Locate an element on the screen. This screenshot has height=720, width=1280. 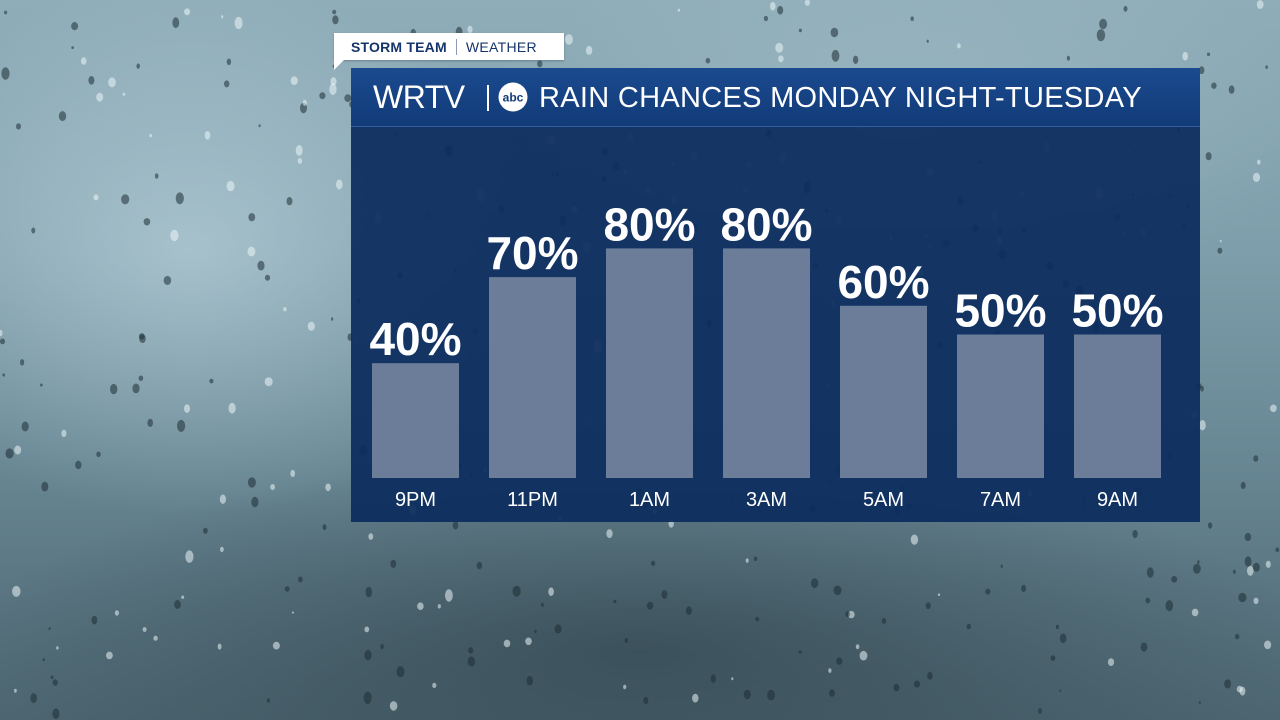
bar-9am is located at coordinates (1117, 406).